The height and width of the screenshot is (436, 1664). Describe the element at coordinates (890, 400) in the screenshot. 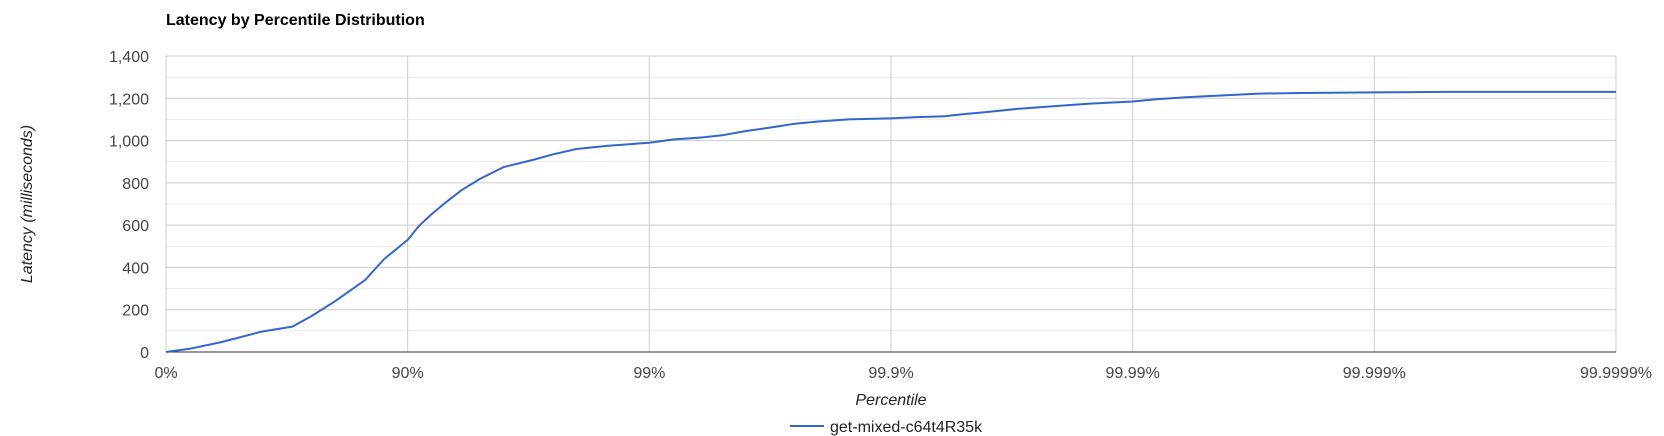

I see `x-axis-title: Percentile` at that location.